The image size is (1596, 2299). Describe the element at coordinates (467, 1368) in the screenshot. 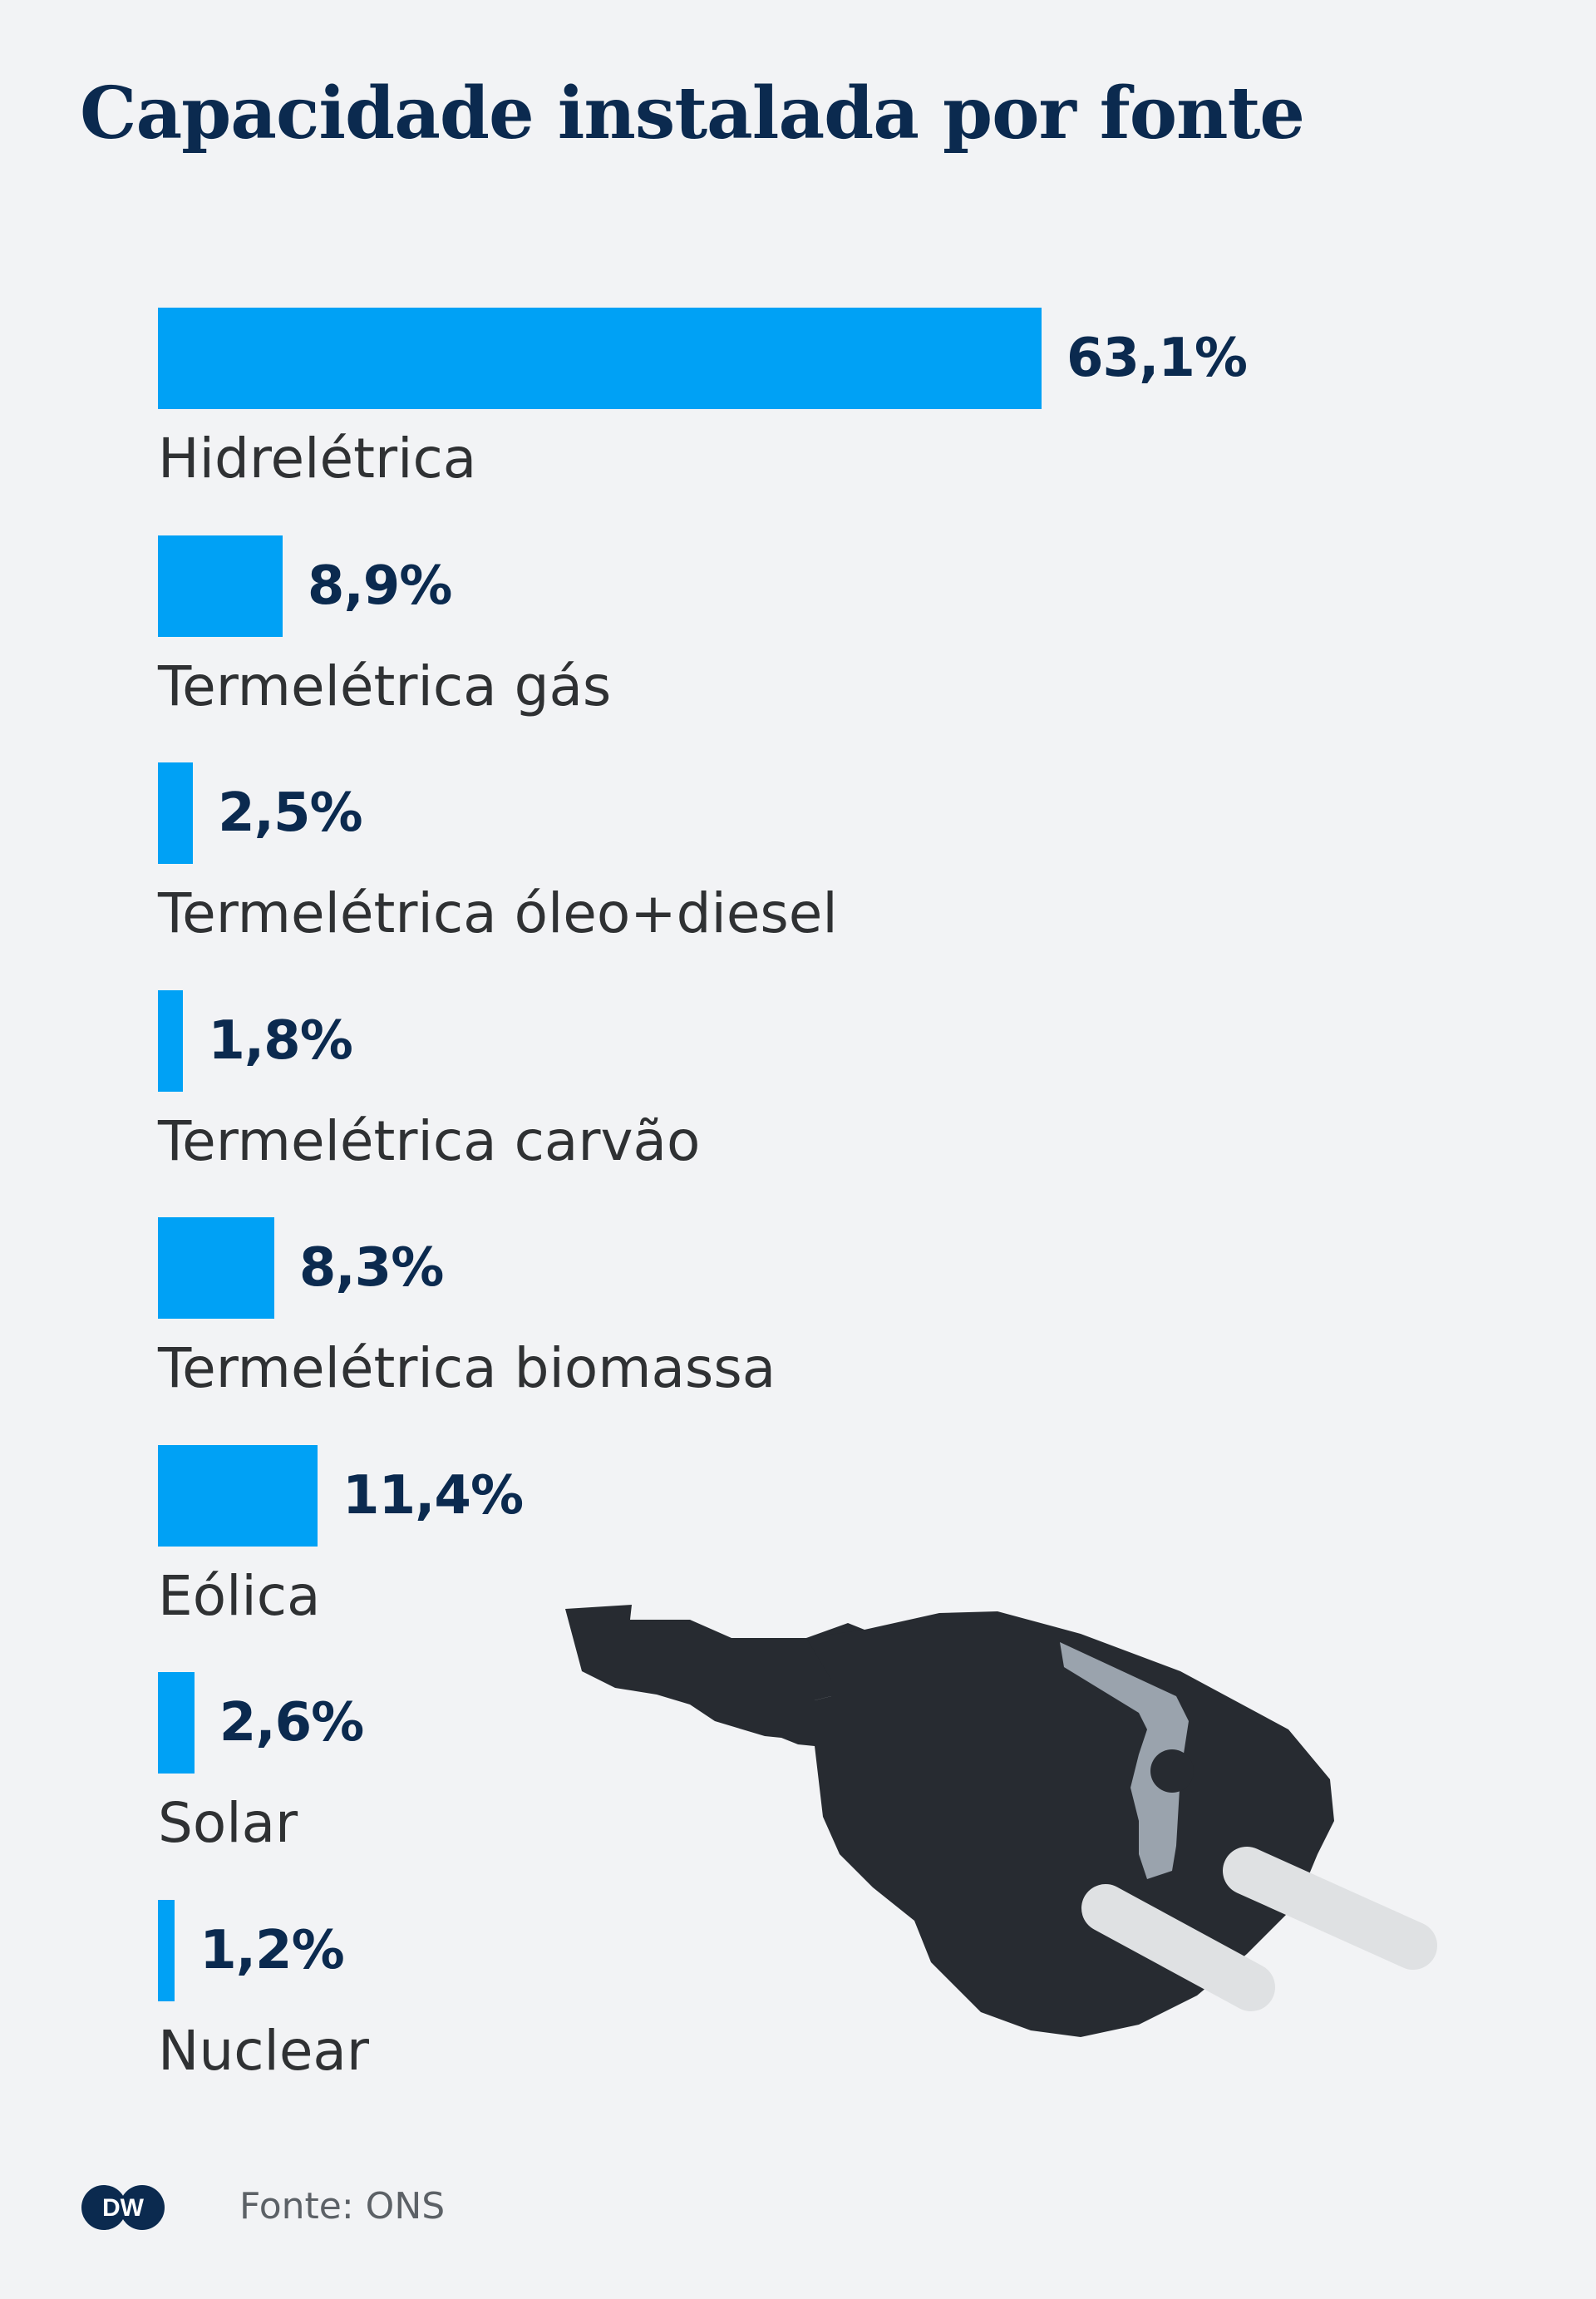

I see `category-label: Termelétrica biomassa` at that location.